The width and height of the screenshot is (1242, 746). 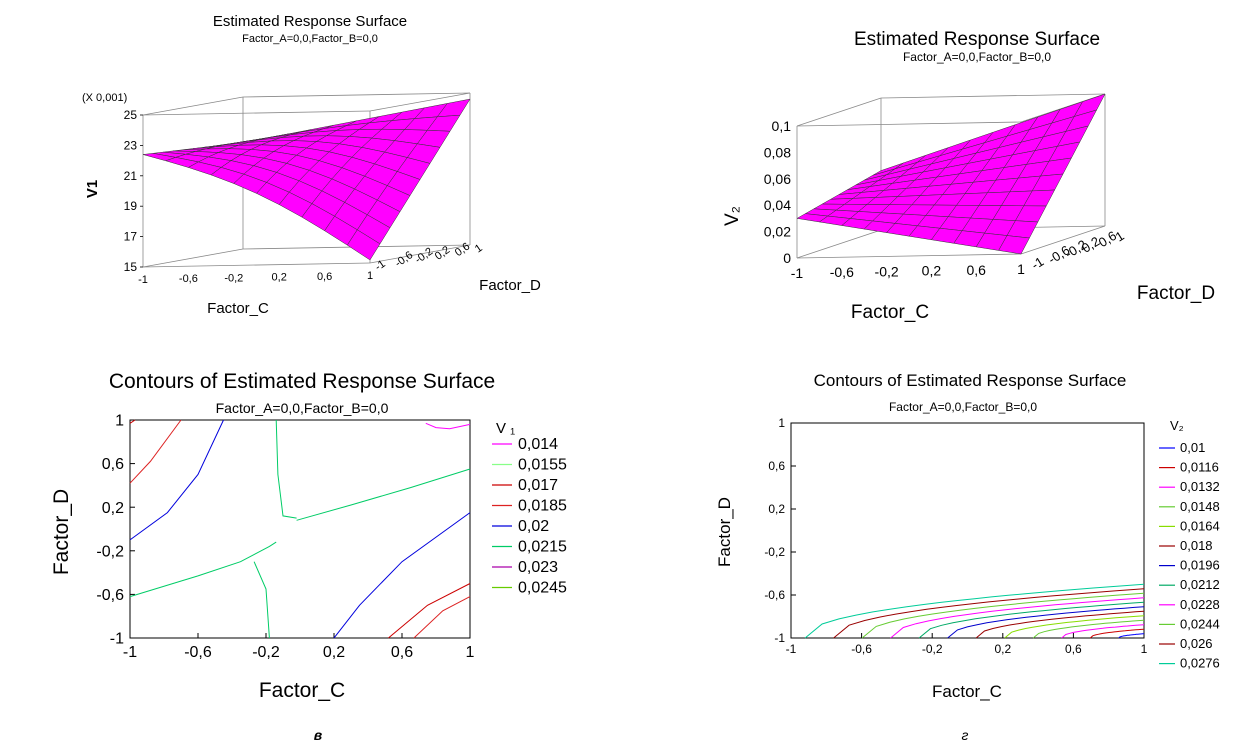 What do you see at coordinates (1192, 447) in the screenshot?
I see `legend-label: 0,01` at bounding box center [1192, 447].